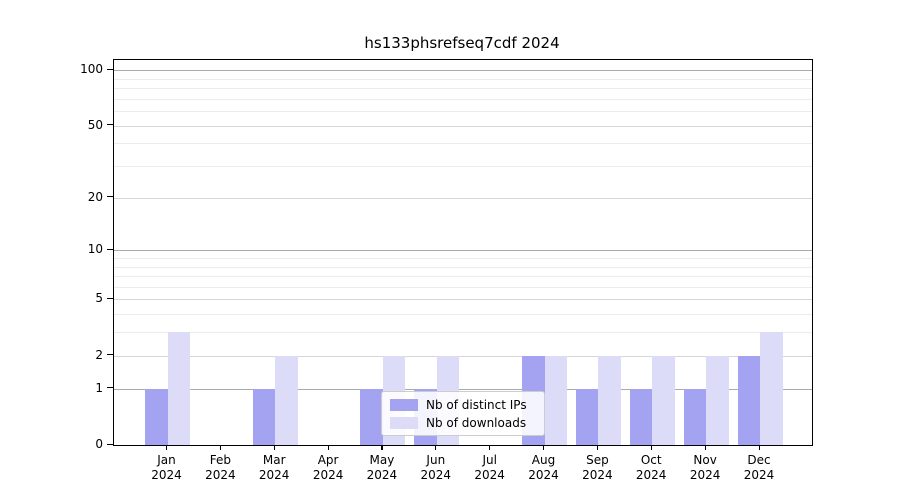 Image resolution: width=900 pixels, height=500 pixels. I want to click on x-tick-label: Mar 2024, so click(274, 467).